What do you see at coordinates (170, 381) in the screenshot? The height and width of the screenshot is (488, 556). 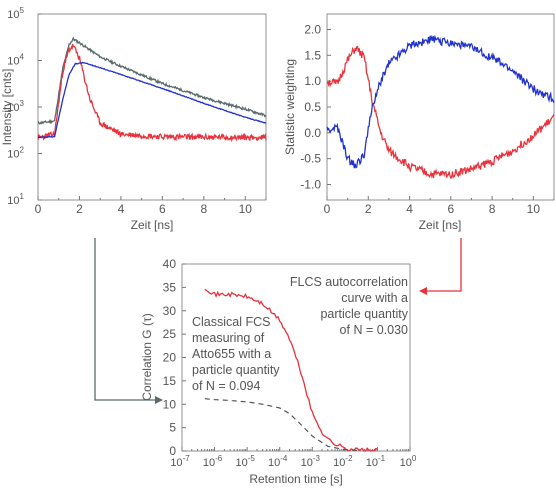 I see `correlation-ytick-label: 15` at bounding box center [170, 381].